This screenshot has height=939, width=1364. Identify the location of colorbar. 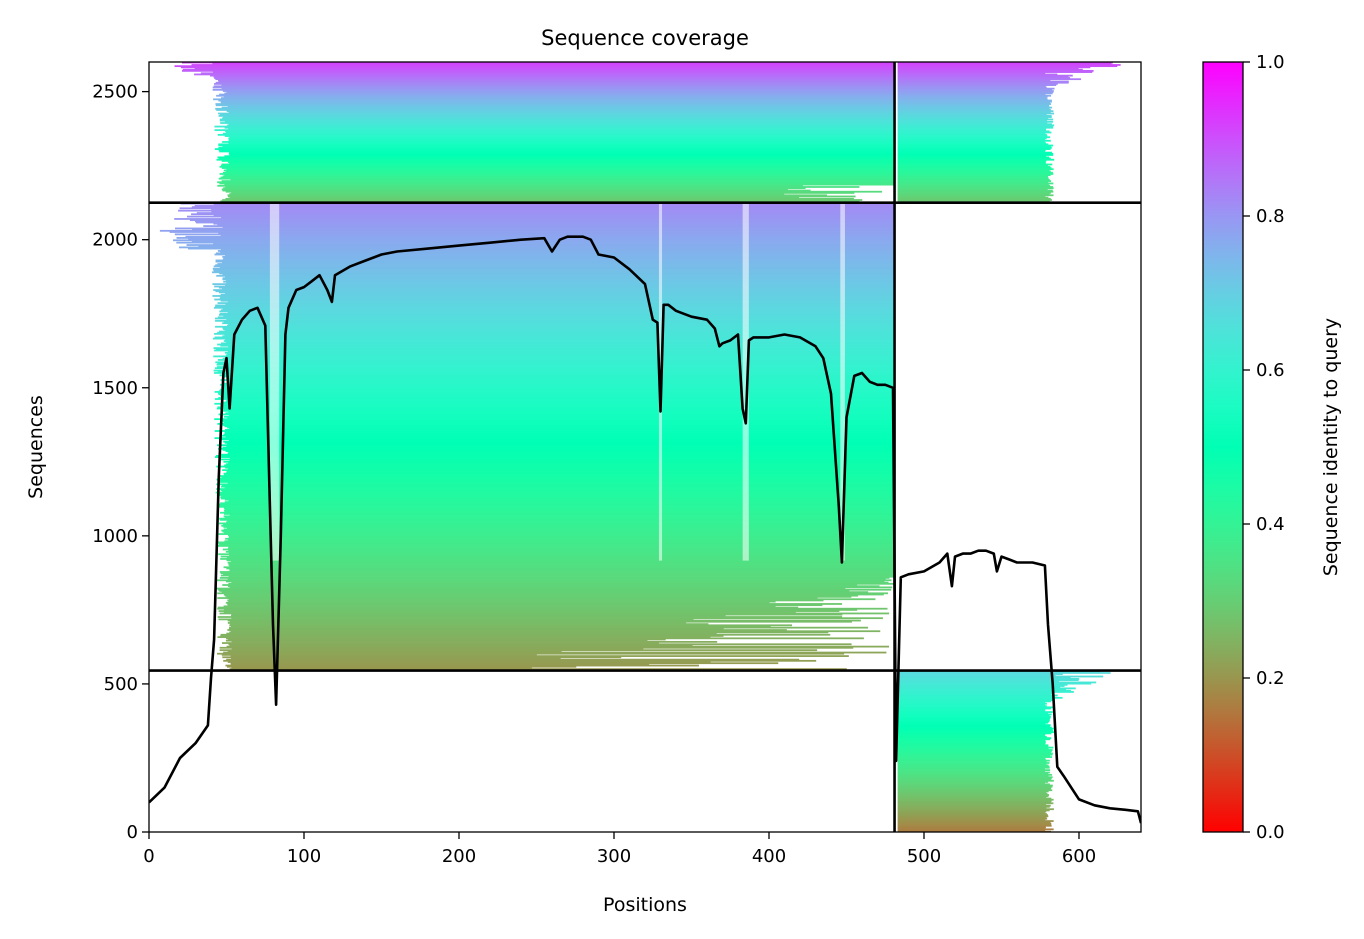
(1223, 447).